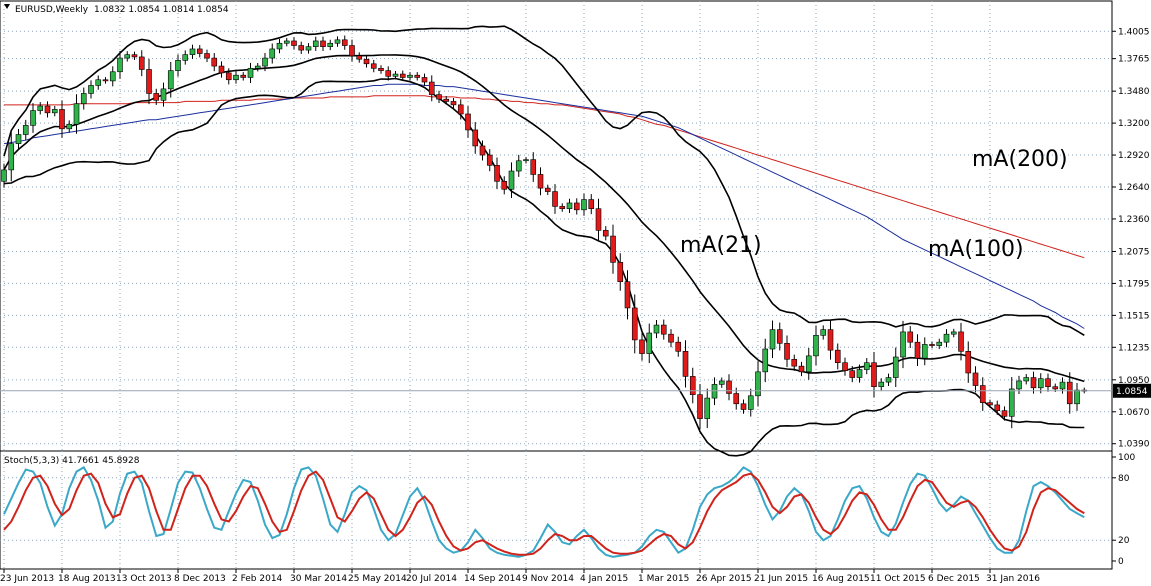 This screenshot has height=586, width=1151. What do you see at coordinates (1134, 188) in the screenshot?
I see `price-tick-label: 1.2640` at bounding box center [1134, 188].